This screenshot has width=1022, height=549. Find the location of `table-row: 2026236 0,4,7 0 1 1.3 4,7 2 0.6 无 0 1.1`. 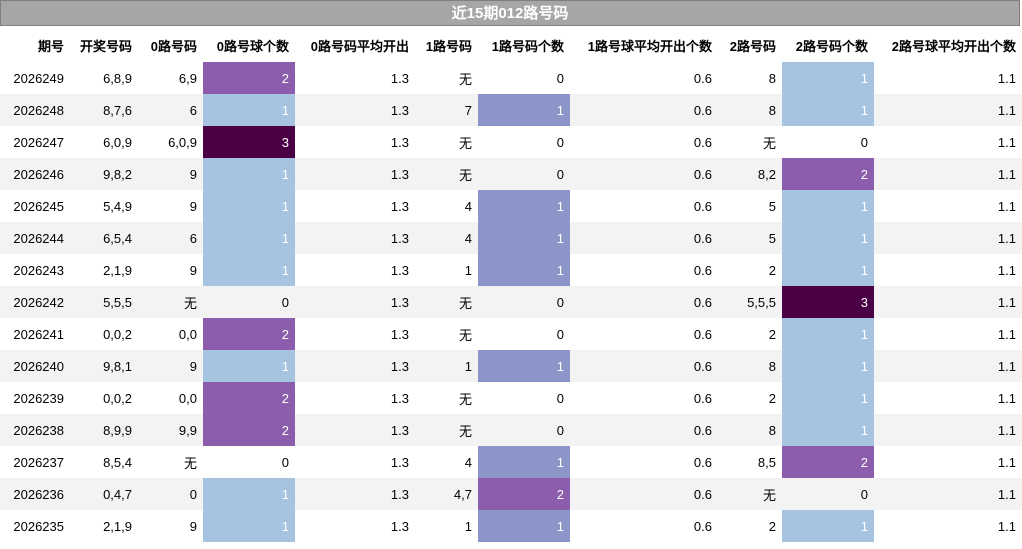

table-row: 2026236 0,4,7 0 1 1.3 4,7 2 0.6 无 0 1.1 is located at coordinates (511, 494).